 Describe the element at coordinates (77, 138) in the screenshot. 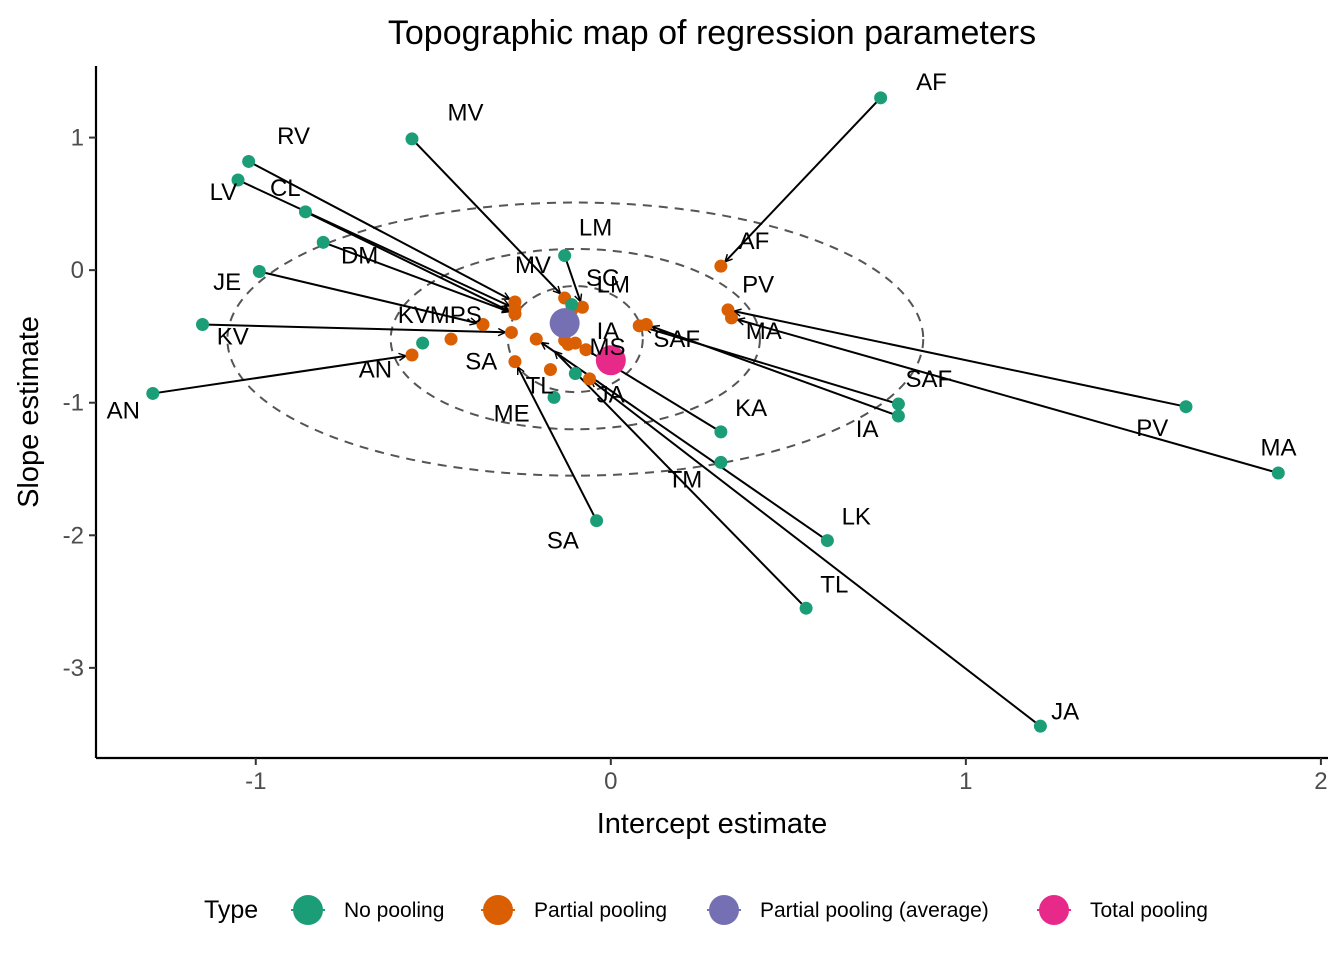

I see `y-tick-label: 1` at that location.